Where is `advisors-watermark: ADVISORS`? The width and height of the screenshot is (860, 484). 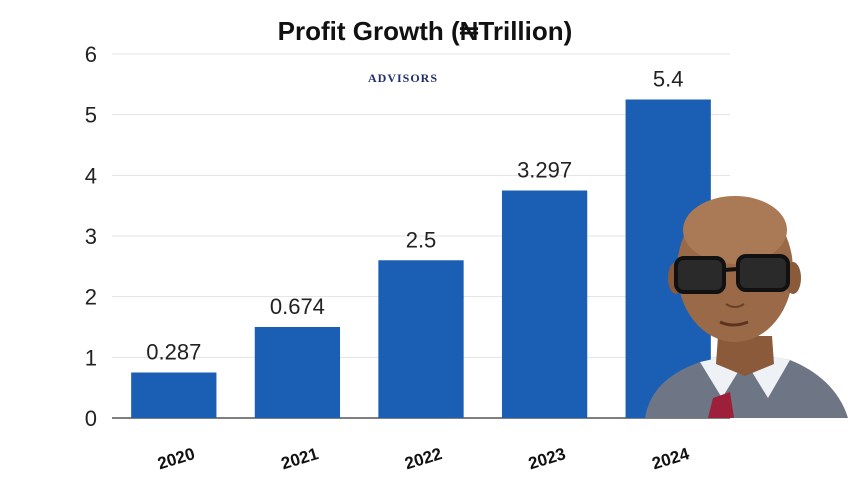 advisors-watermark: ADVISORS is located at coordinates (403, 78).